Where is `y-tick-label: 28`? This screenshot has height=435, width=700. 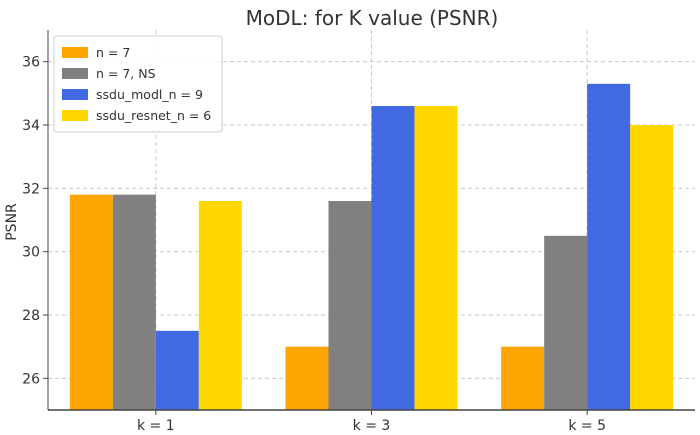 y-tick-label: 28 is located at coordinates (31, 316).